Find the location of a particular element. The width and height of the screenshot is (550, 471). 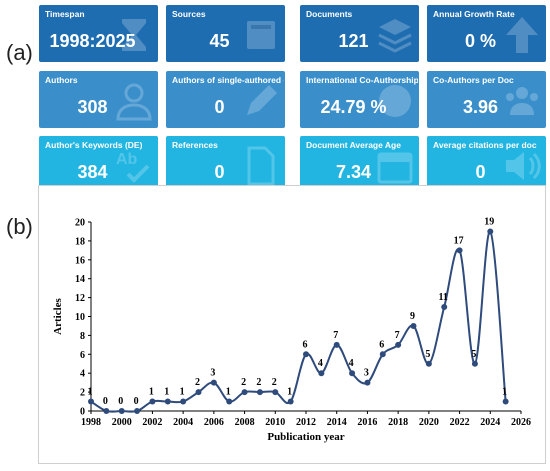

stat-card-value: 3.96 is located at coordinates (480, 107).